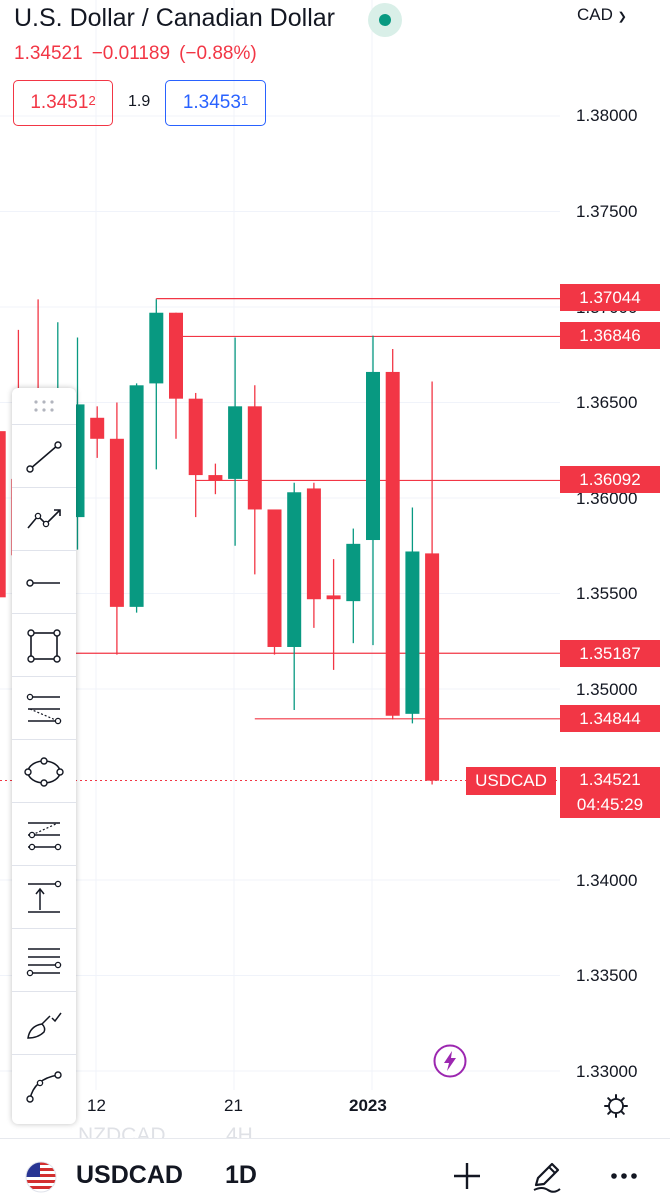  Describe the element at coordinates (607, 402) in the screenshot. I see `price-axis-label: 1.36500` at that location.